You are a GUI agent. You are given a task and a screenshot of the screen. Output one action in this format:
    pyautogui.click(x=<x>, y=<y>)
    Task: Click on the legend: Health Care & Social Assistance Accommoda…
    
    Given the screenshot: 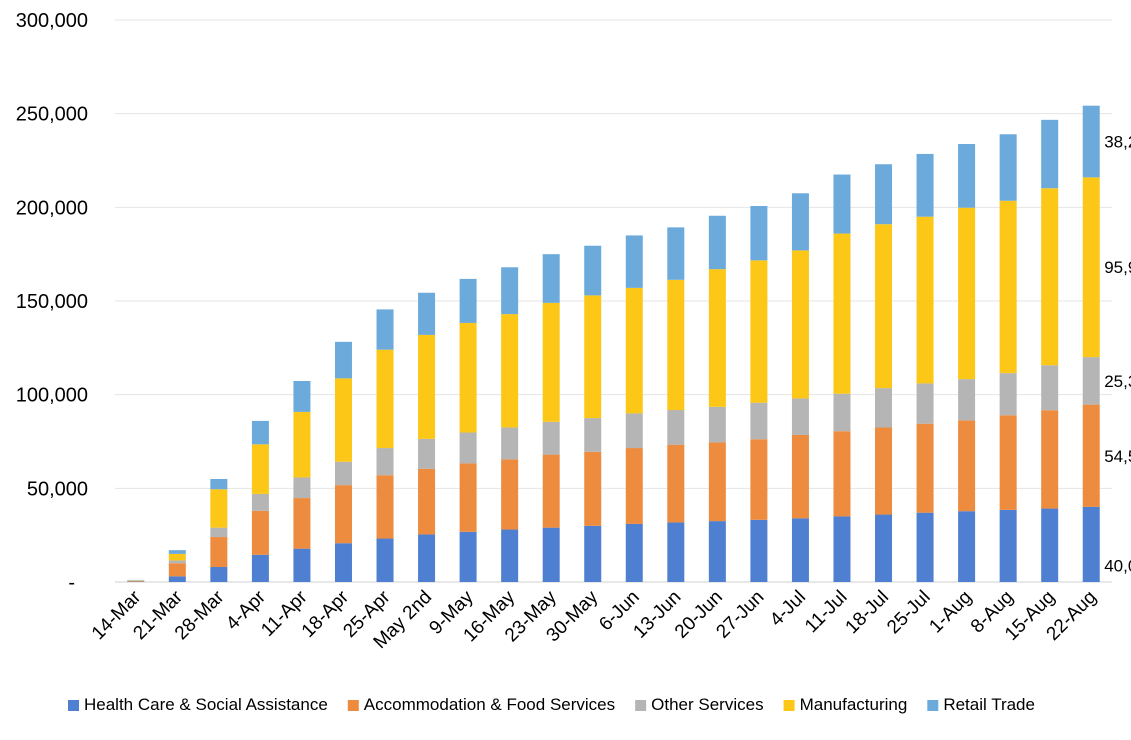 What is the action you would take?
    pyautogui.click(x=551, y=704)
    